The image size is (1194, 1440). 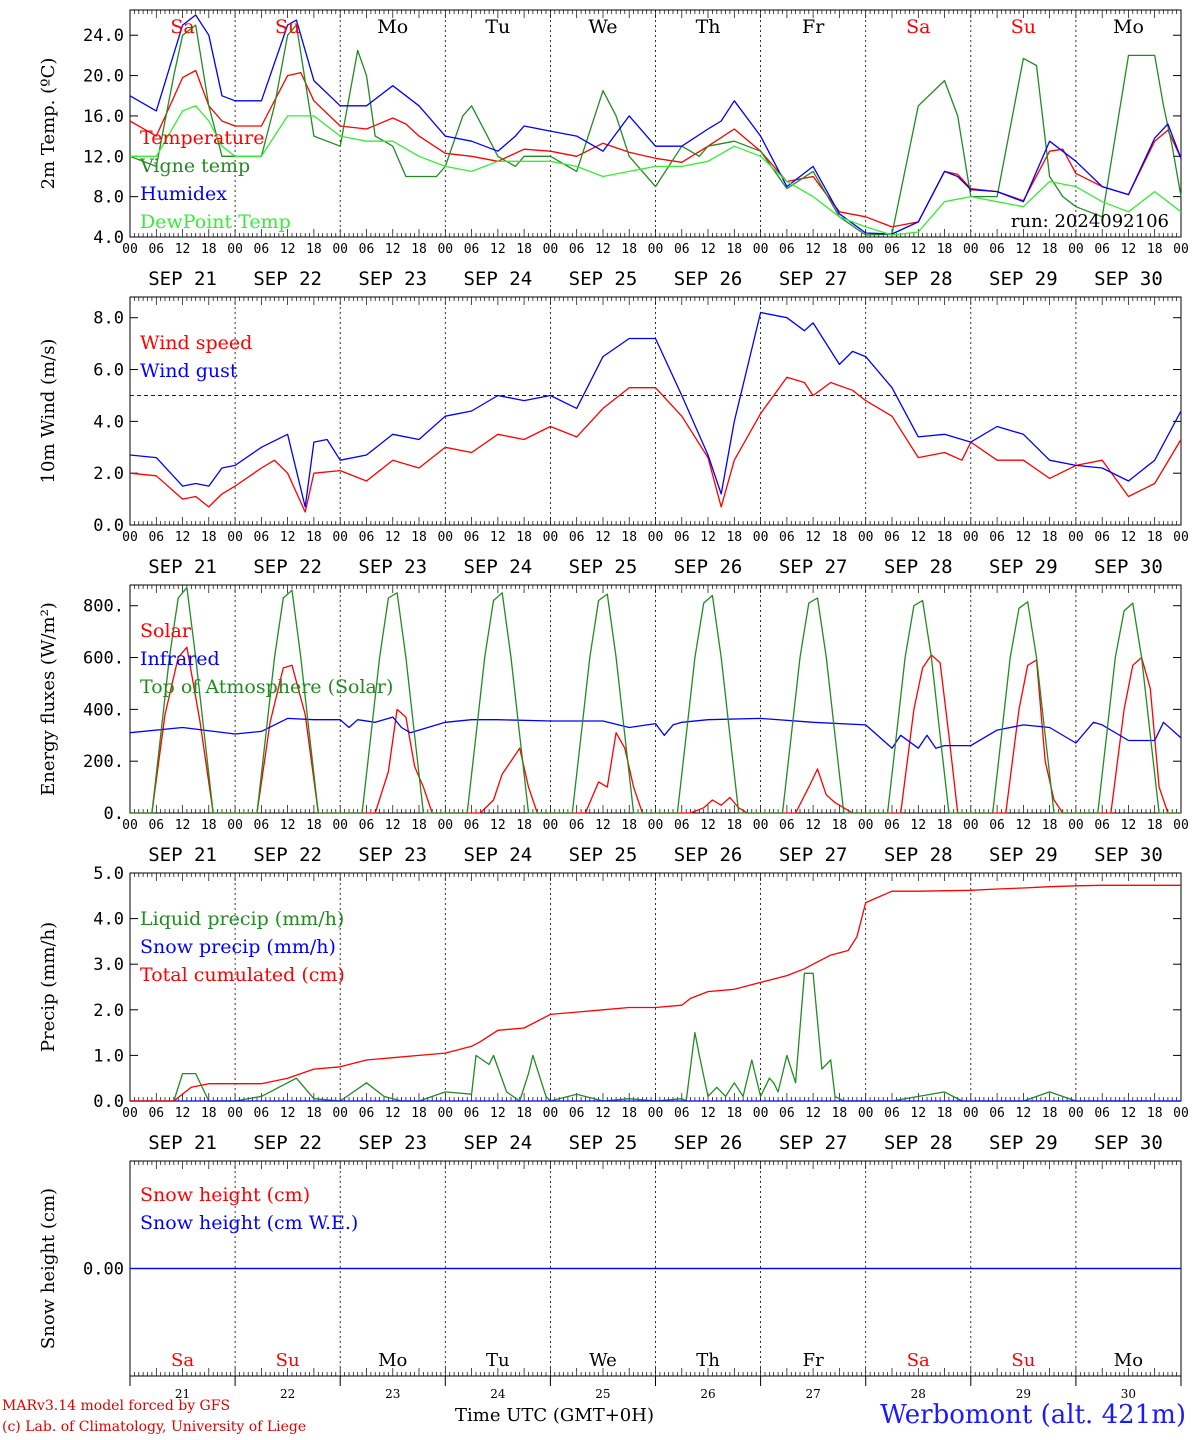 I want to click on series-line-vigne-temp, so click(x=655, y=130).